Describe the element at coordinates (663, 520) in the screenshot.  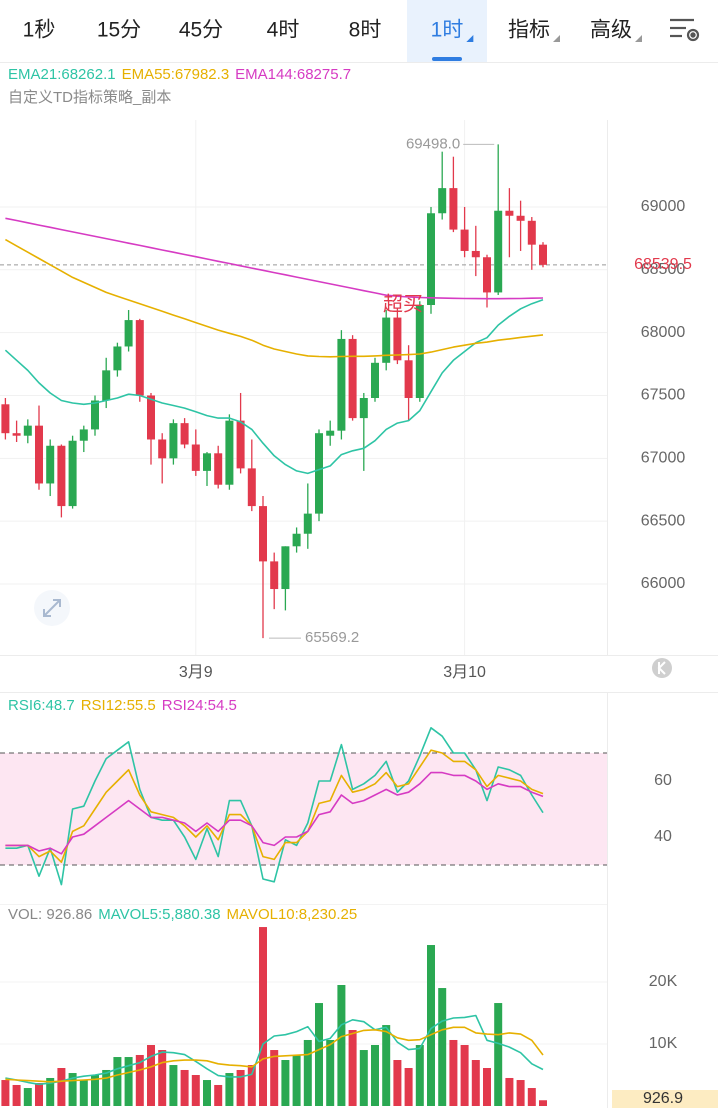
I see `y-tick-label: 66500` at that location.